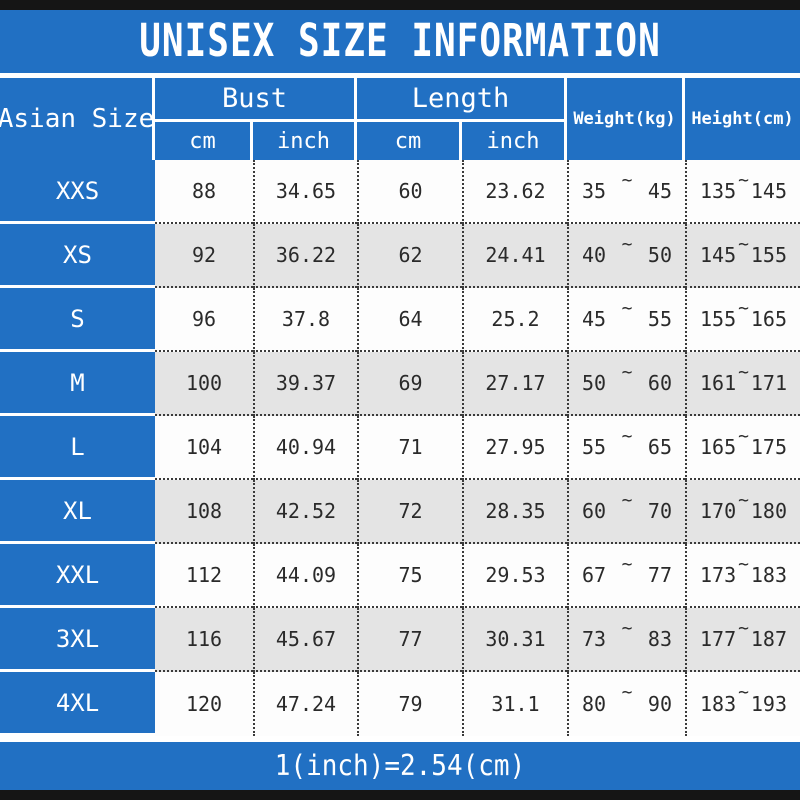 The width and height of the screenshot is (800, 800). I want to click on header-height-label: Height(cm), so click(742, 119).